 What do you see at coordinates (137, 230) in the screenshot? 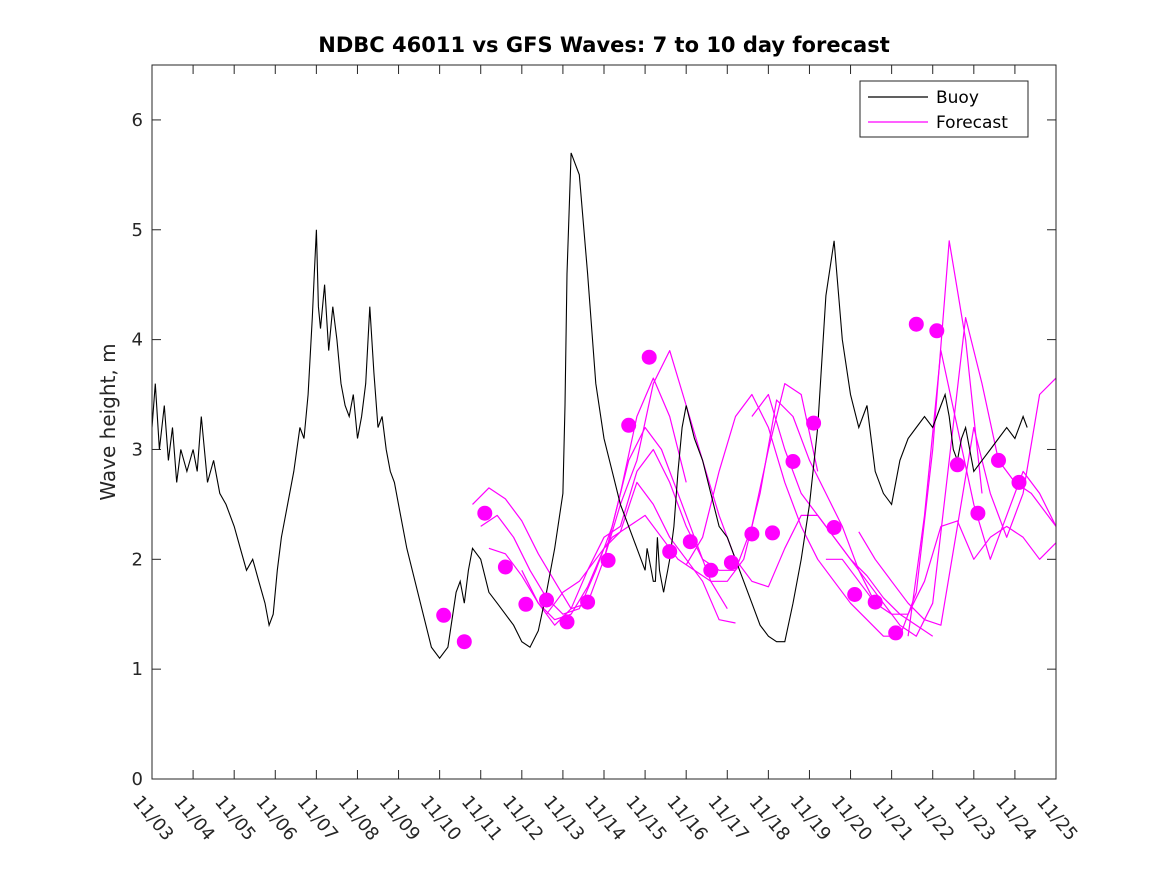
I see `y-tick-label: 5` at bounding box center [137, 230].